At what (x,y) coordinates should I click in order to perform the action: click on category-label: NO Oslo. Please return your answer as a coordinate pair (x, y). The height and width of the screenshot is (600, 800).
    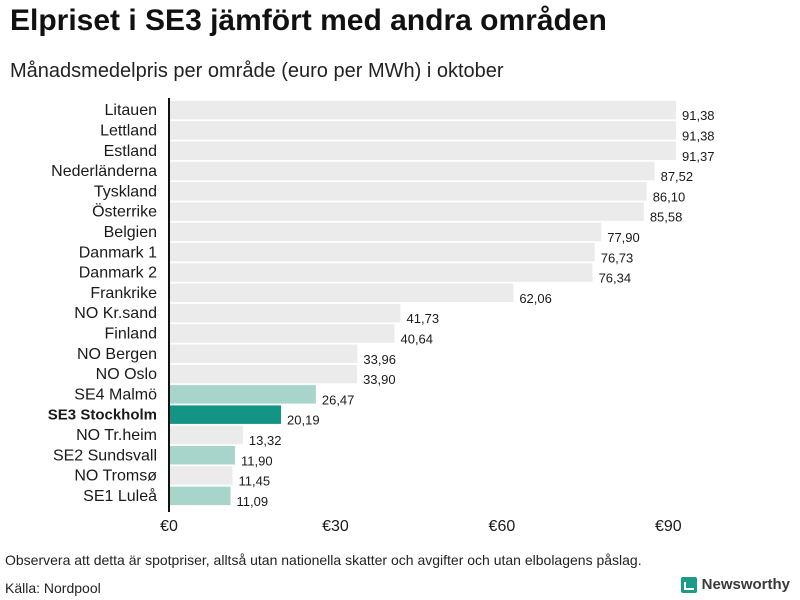
    Looking at the image, I should click on (126, 374).